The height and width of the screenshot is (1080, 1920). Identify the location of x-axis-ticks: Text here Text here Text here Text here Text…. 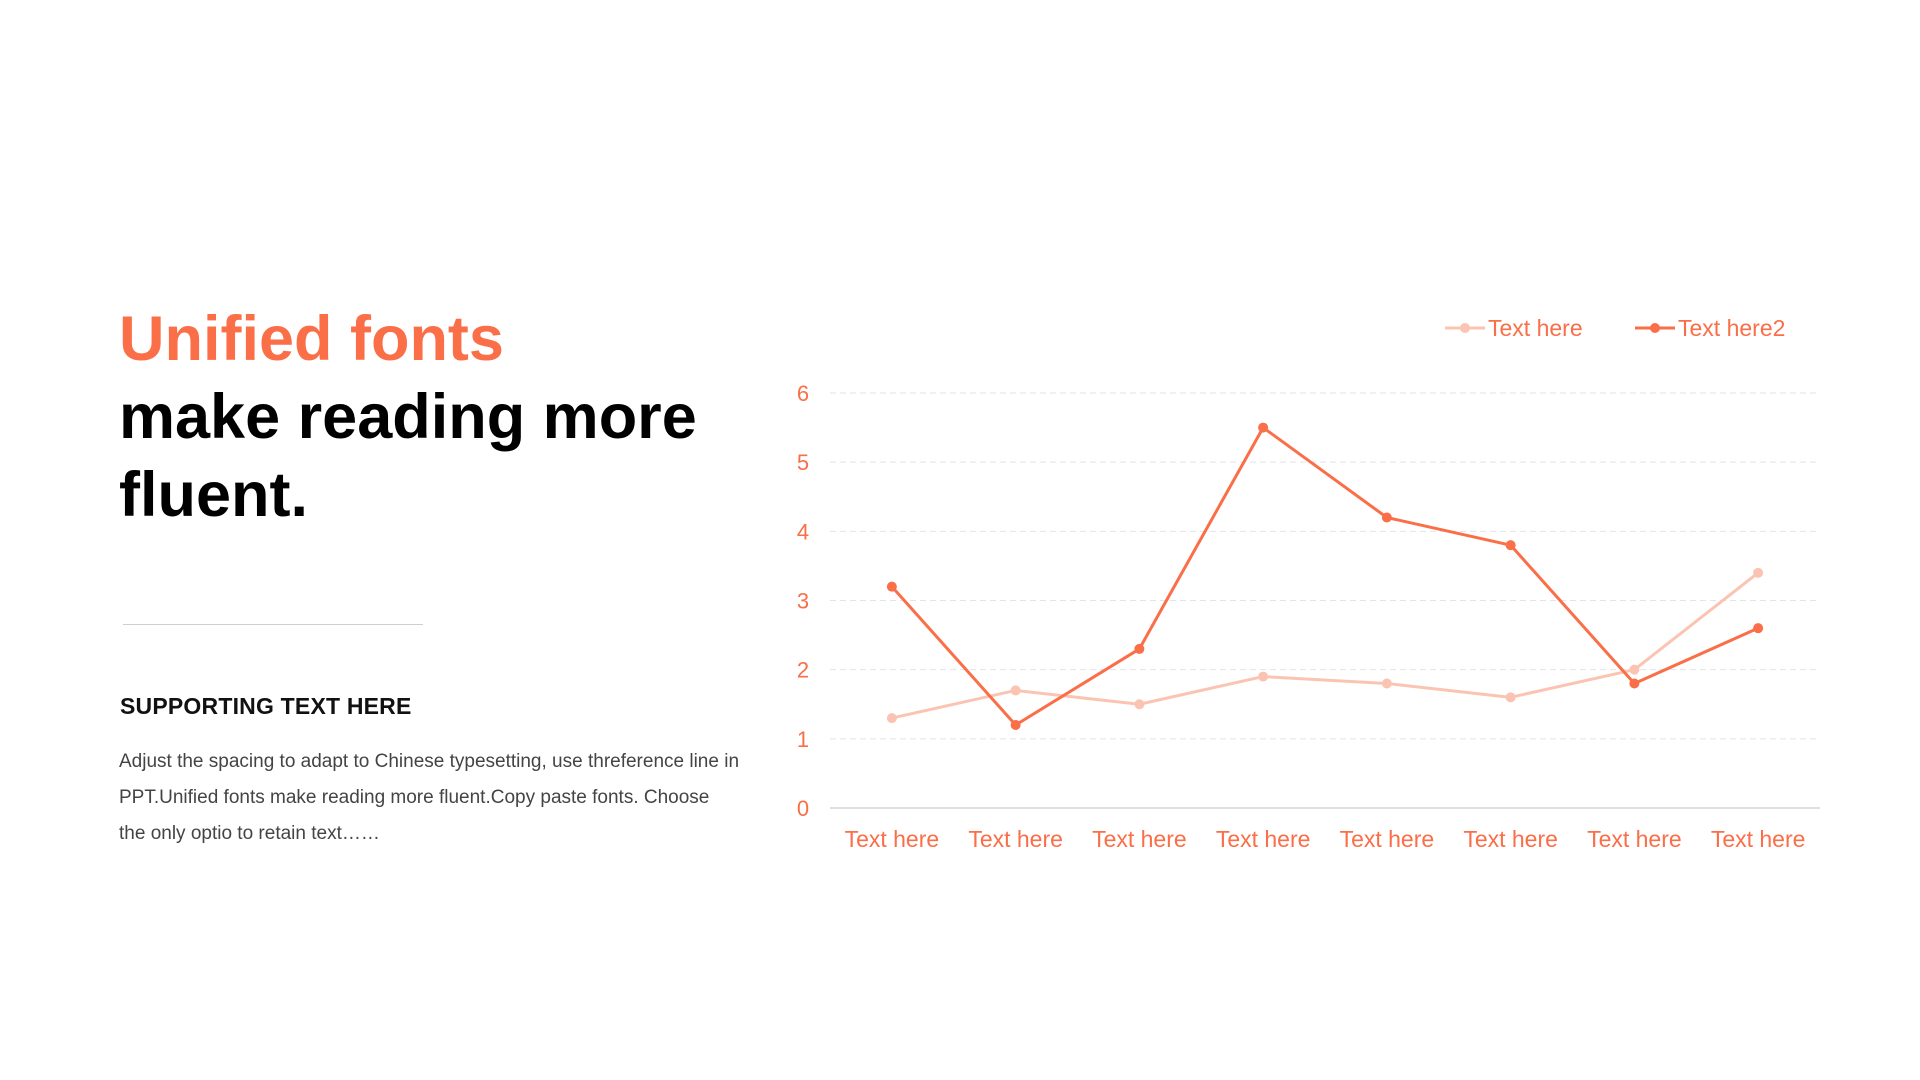
(1325, 839).